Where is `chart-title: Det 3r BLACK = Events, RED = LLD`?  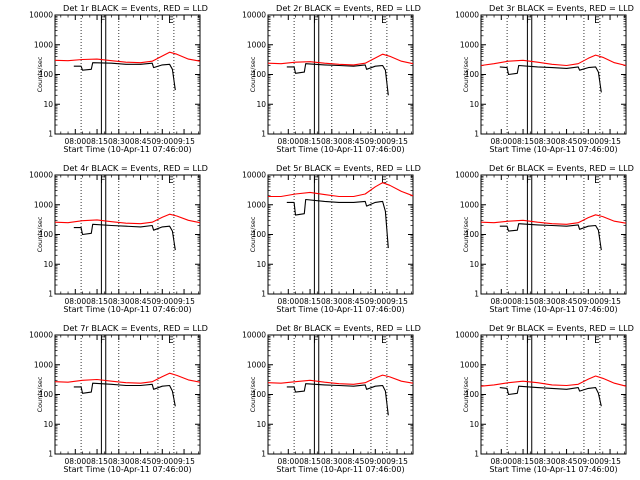
chart-title: Det 3r BLACK = Events, RED = LLD is located at coordinates (561, 8).